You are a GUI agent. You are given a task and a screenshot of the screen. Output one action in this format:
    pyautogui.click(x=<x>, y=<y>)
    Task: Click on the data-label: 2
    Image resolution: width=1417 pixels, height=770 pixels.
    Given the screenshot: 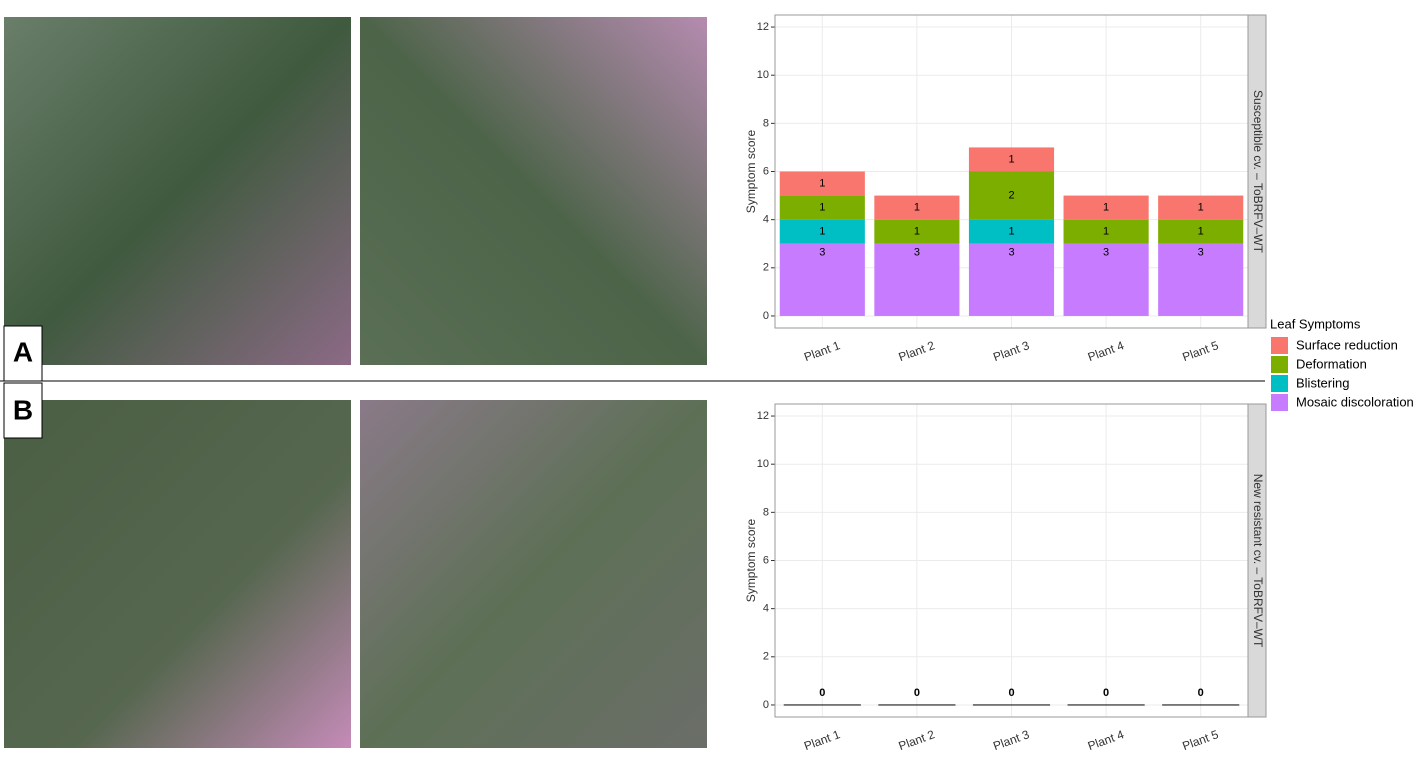 What is the action you would take?
    pyautogui.click(x=1011, y=195)
    